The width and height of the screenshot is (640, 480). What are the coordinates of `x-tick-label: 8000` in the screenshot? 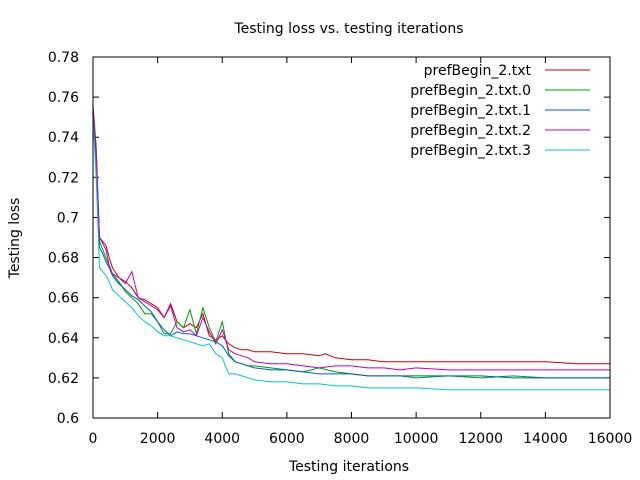 It's located at (352, 439).